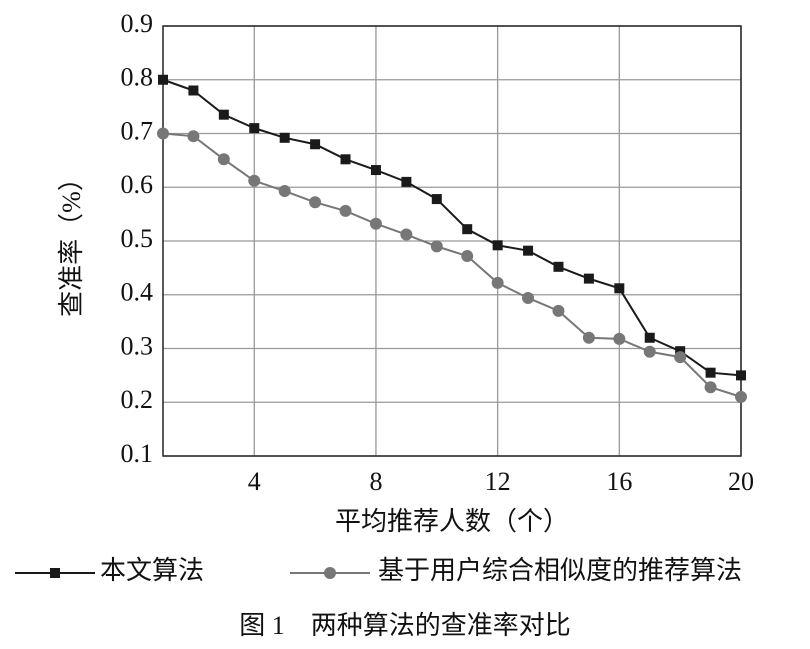 The image size is (810, 649). I want to click on x-tick-label: 20, so click(741, 481).